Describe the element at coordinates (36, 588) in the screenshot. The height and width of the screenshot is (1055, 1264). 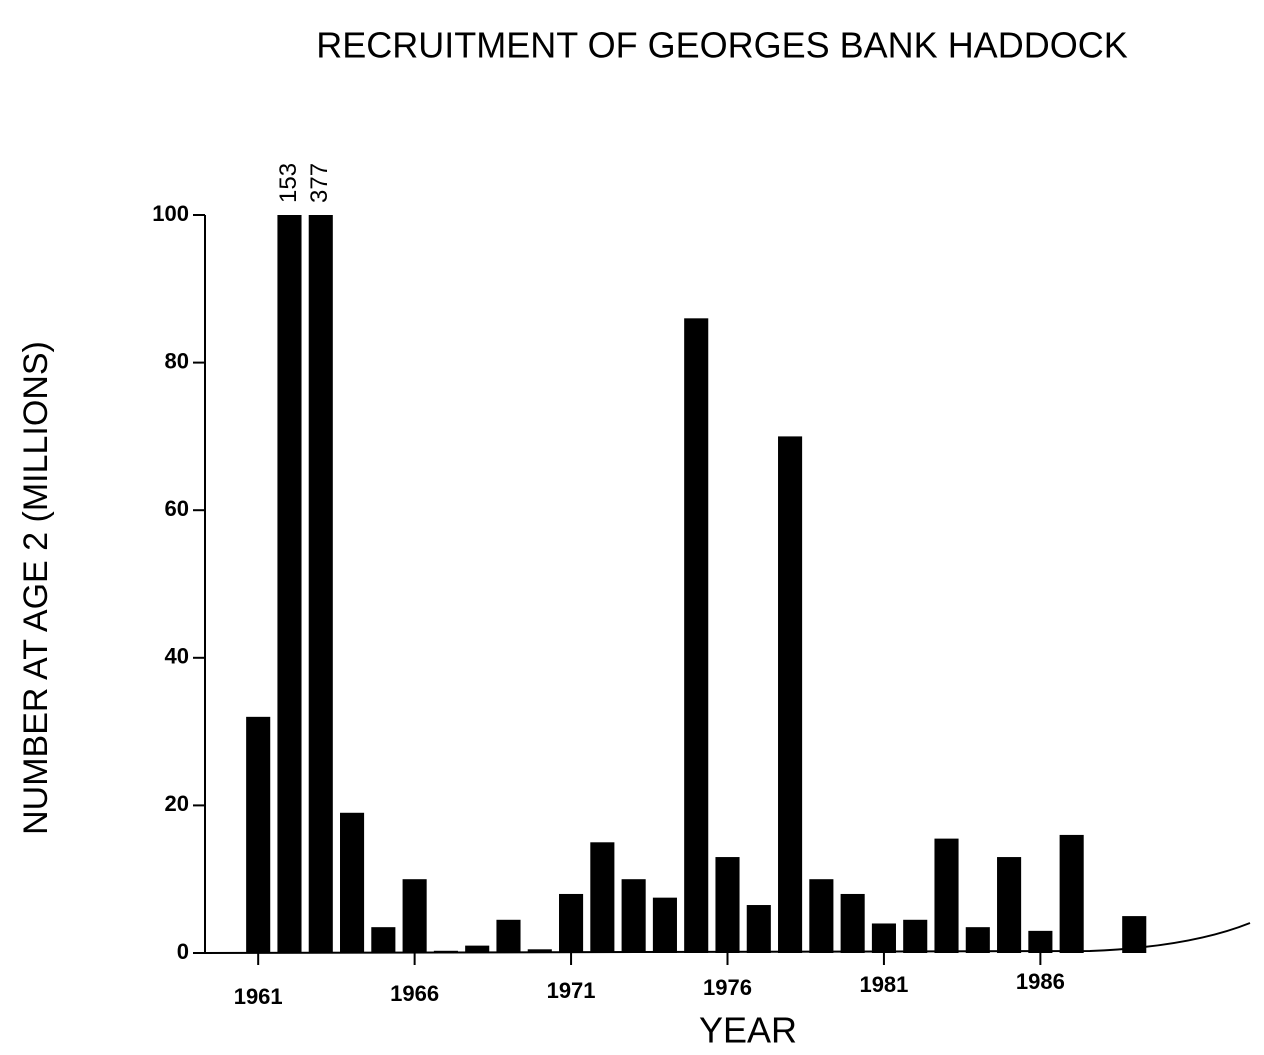
I see `y-axis-label: NUMBER AT AGE 2 (MILLIONS)` at that location.